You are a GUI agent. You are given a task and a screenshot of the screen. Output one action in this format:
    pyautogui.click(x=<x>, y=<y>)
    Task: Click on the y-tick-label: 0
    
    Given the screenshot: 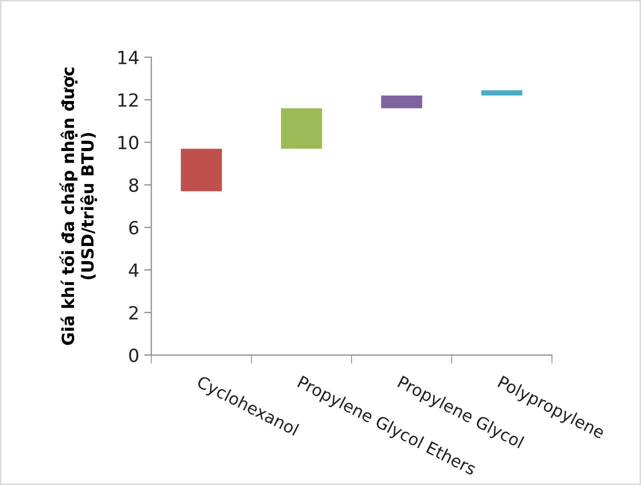 What is the action you would take?
    pyautogui.click(x=133, y=355)
    